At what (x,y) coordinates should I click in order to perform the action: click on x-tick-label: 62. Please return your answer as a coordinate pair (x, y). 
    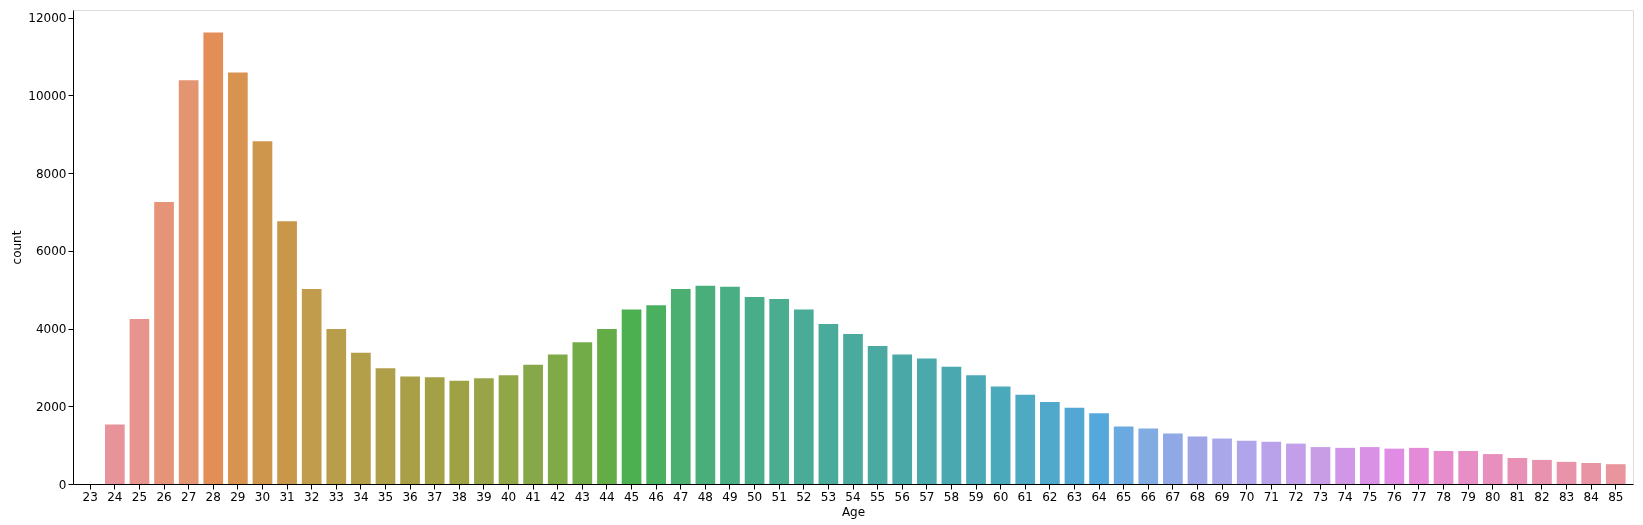
    Looking at the image, I should click on (1050, 496).